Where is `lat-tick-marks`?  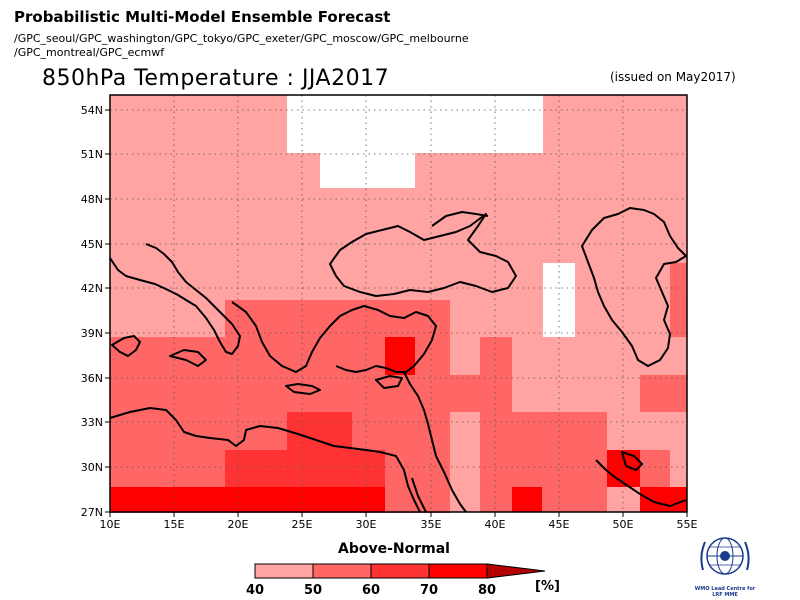
lat-tick-marks is located at coordinates (107, 311).